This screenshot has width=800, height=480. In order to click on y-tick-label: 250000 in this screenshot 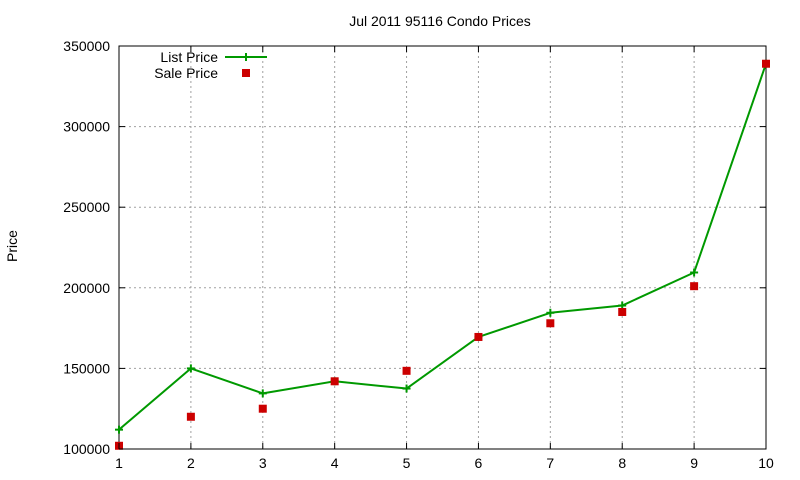, I will do `click(86, 207)`.